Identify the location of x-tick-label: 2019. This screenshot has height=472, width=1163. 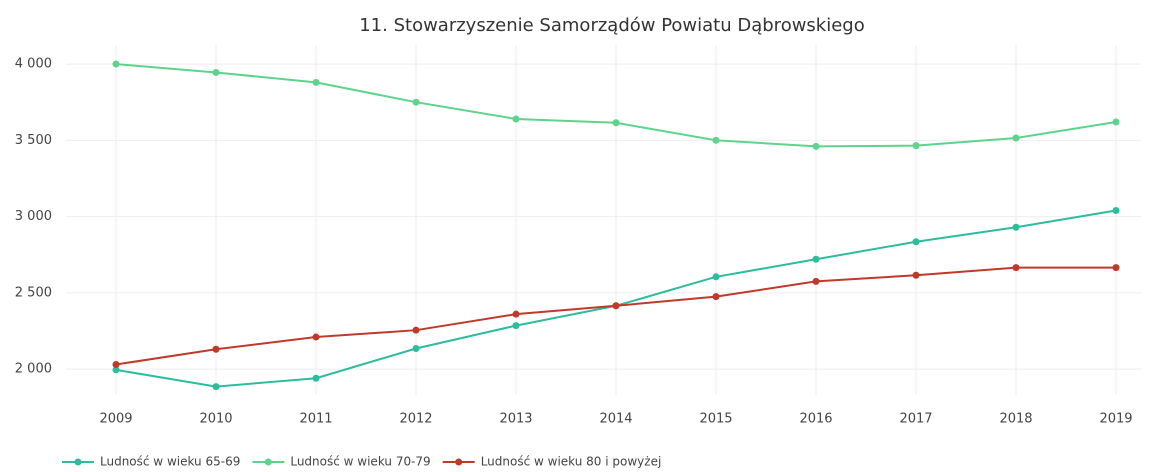
(1115, 419).